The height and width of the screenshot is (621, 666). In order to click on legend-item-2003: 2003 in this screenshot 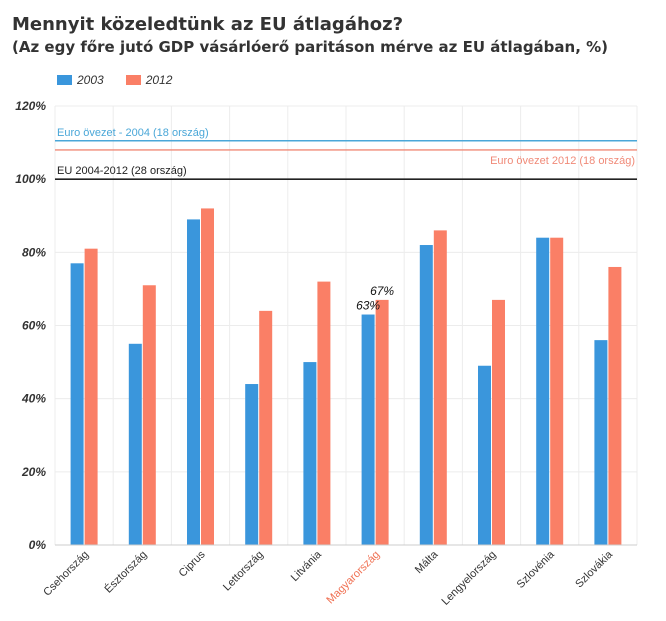, I will do `click(80, 80)`.